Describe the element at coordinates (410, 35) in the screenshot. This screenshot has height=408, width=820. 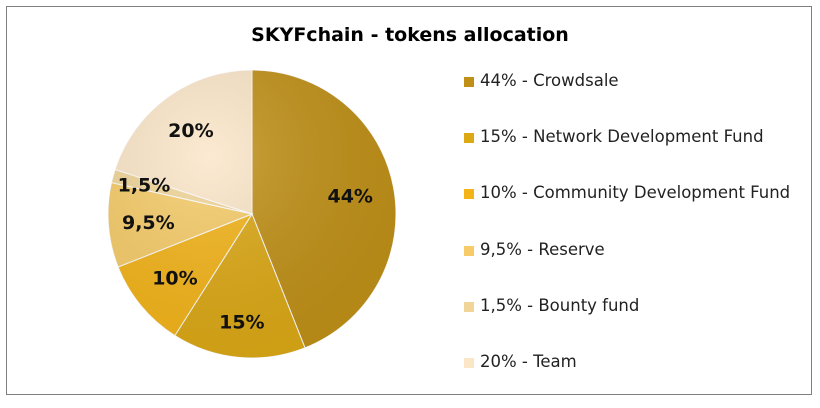
I see `chart-title: SKYFchain - tokens allocation` at that location.